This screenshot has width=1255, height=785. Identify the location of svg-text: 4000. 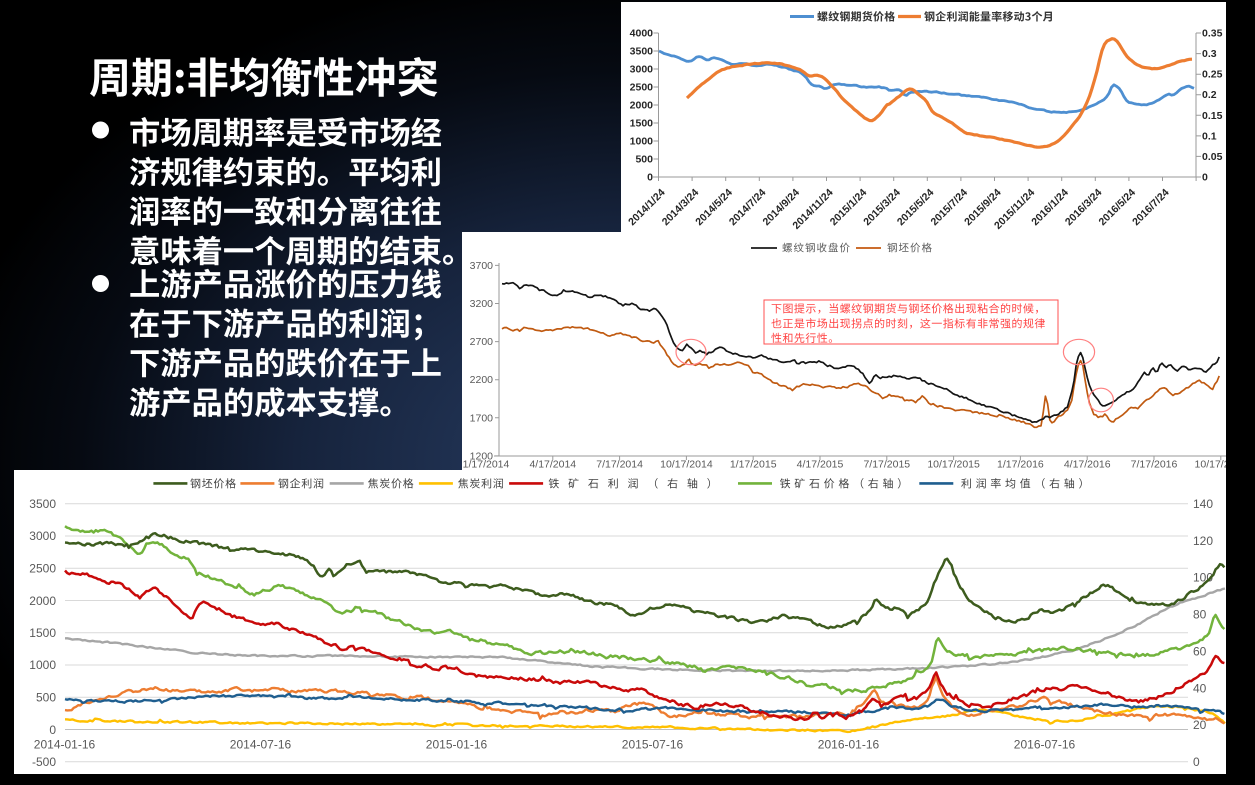
(642, 34).